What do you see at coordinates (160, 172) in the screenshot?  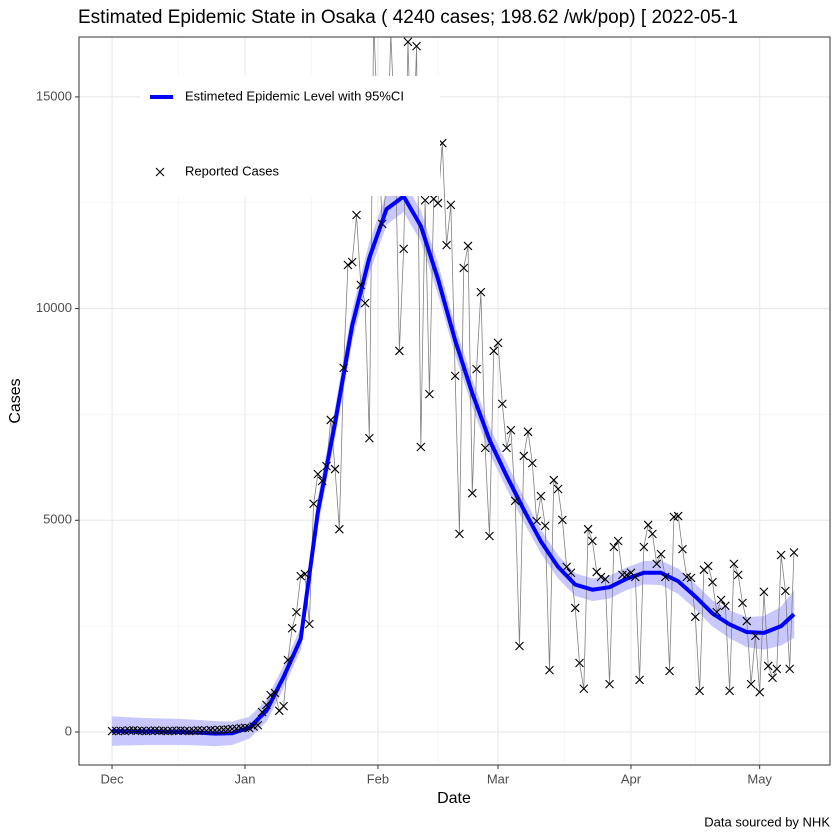 I see `legend-key` at bounding box center [160, 172].